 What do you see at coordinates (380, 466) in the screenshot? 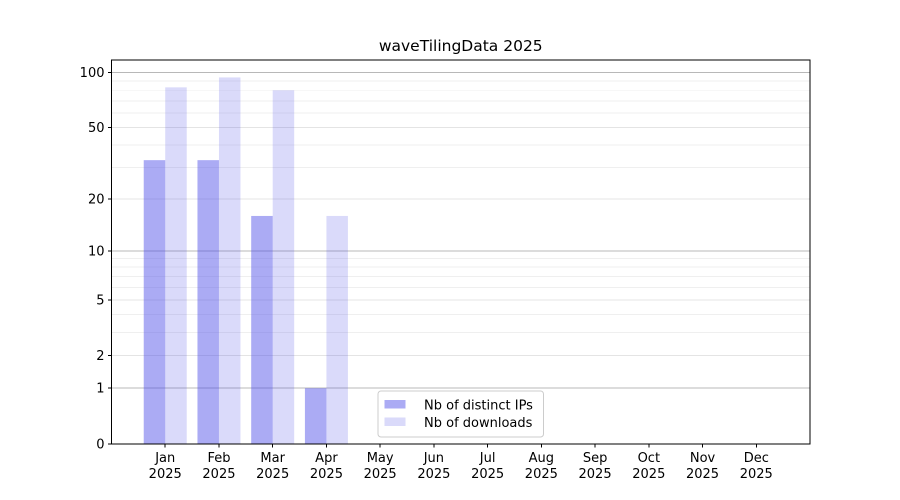
I see `x-axis-tick-label: May 2025` at bounding box center [380, 466].